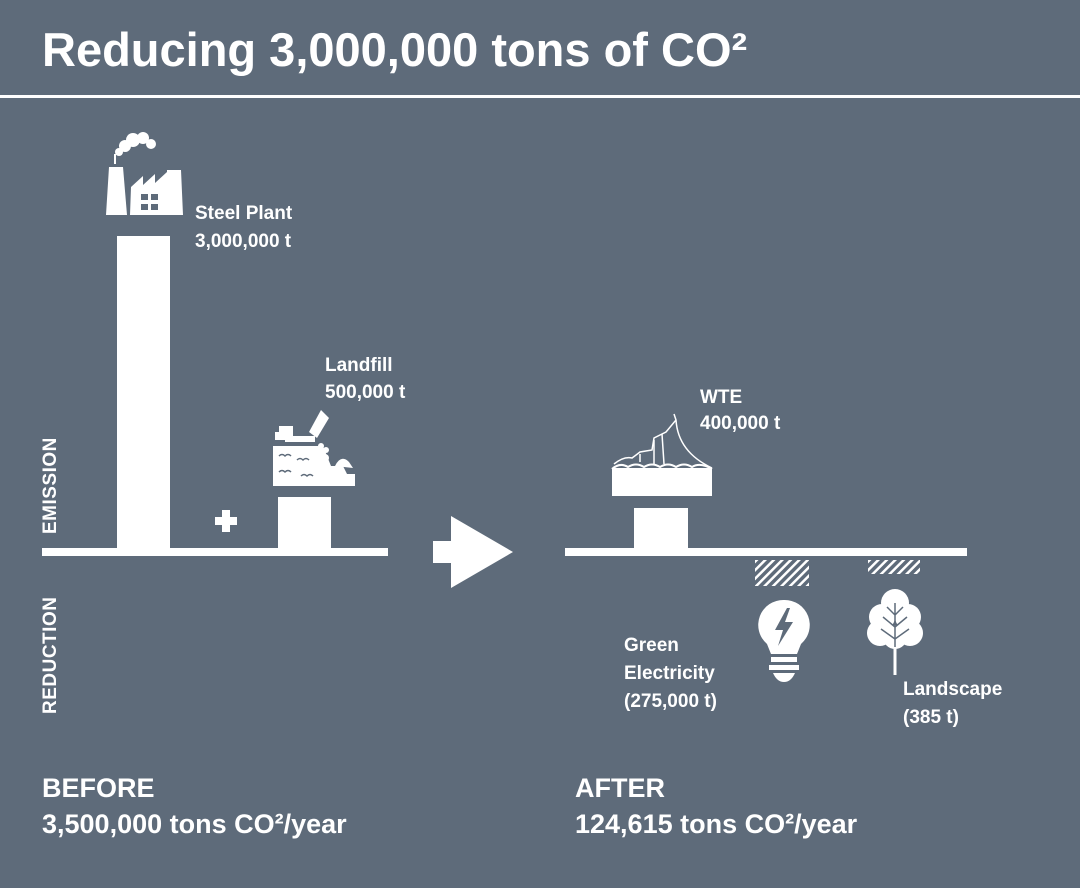 The height and width of the screenshot is (888, 1080). Describe the element at coordinates (144, 173) in the screenshot. I see `factory-icon` at that location.